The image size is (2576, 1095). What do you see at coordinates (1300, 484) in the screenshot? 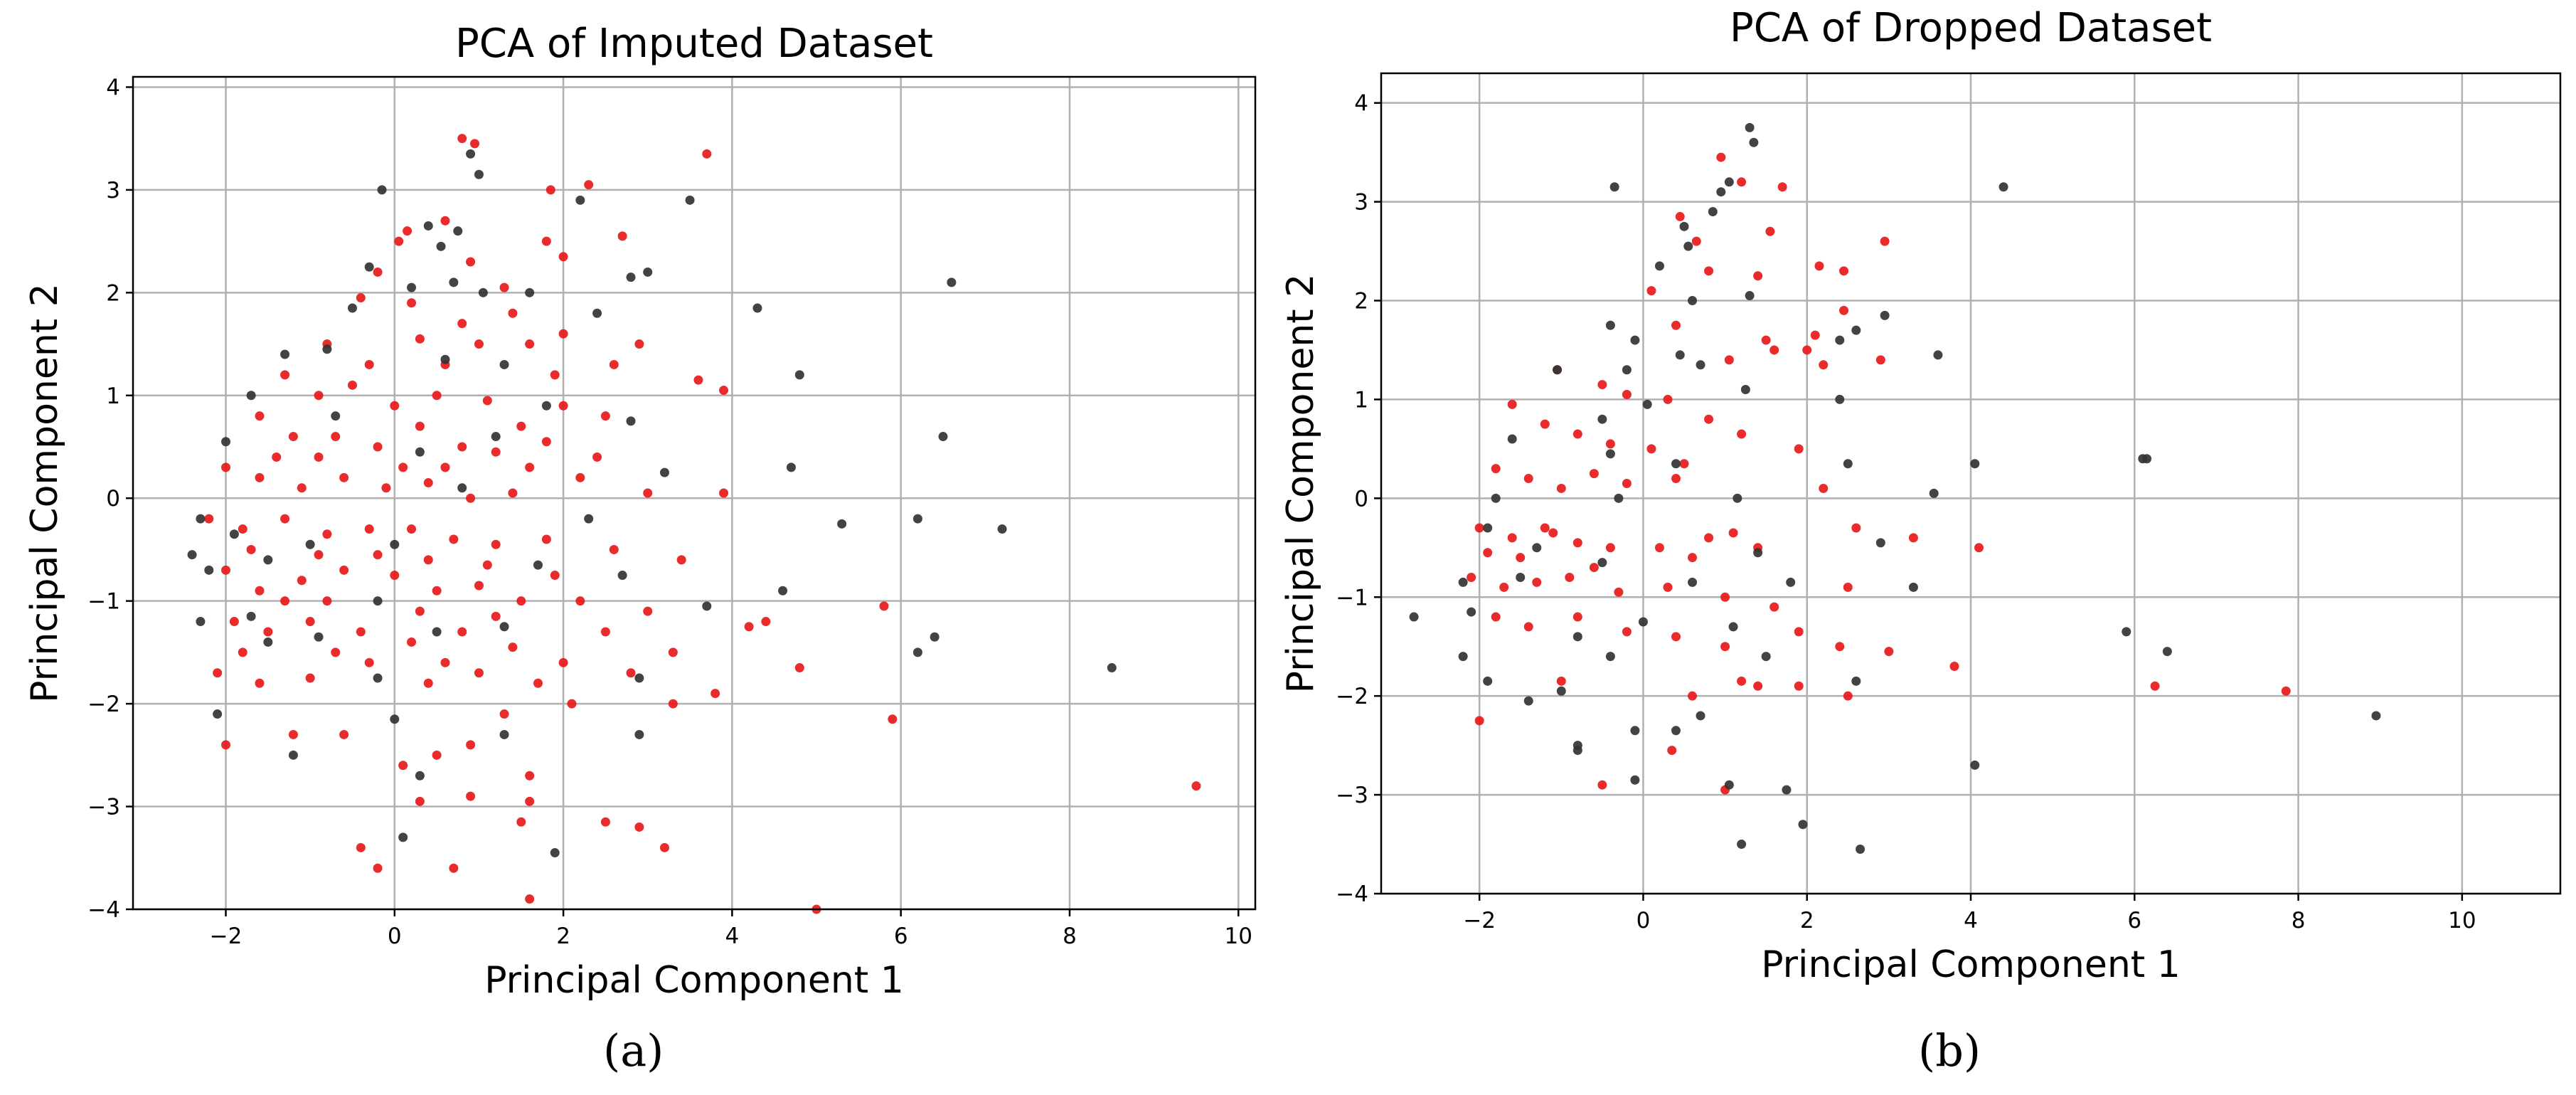
I see `chart-dropped-ylabel: Principal Component 2` at bounding box center [1300, 484].